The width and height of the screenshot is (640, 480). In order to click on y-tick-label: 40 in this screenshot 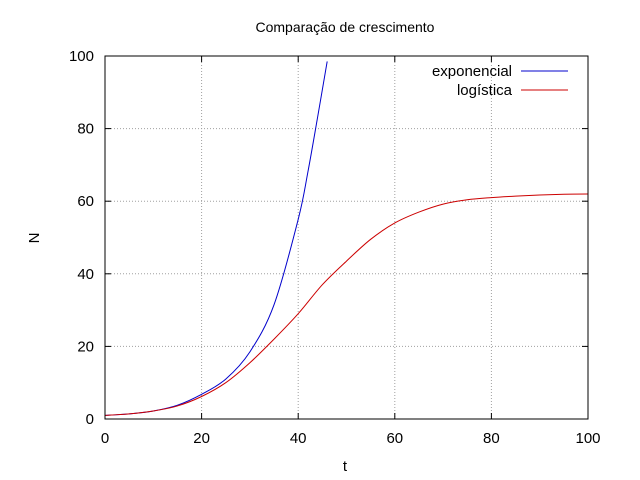, I will do `click(85, 274)`.